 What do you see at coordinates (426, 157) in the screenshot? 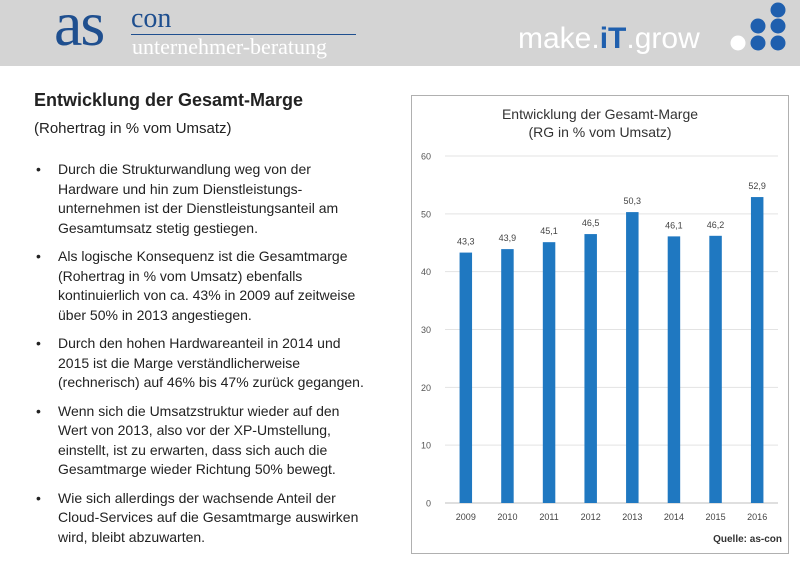
I see `y-tick-label: 60` at bounding box center [426, 157].